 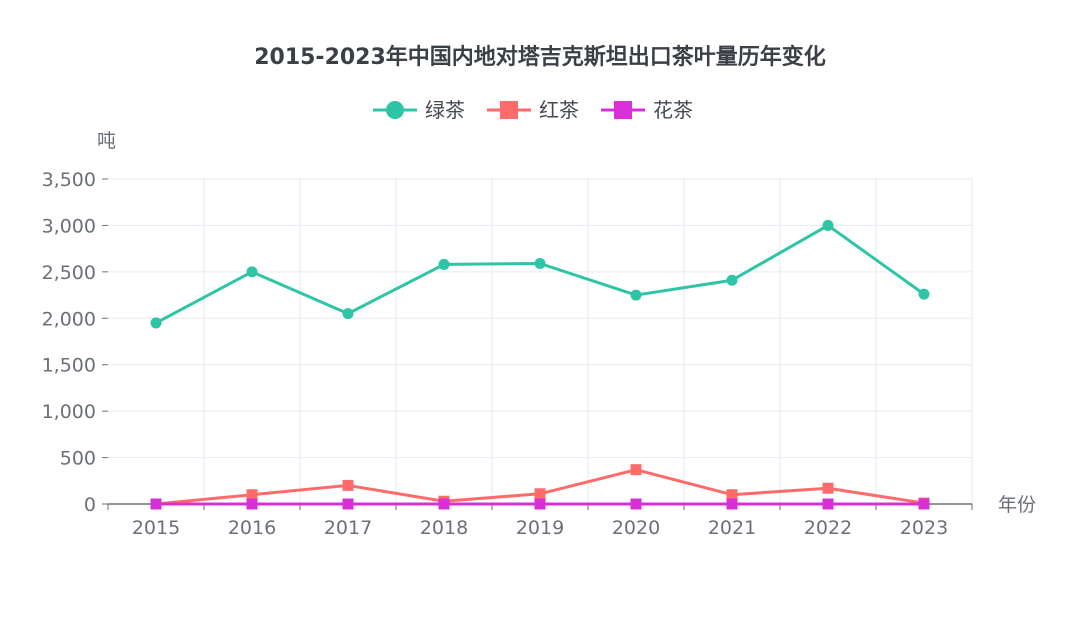 I want to click on series-line, so click(x=540, y=274).